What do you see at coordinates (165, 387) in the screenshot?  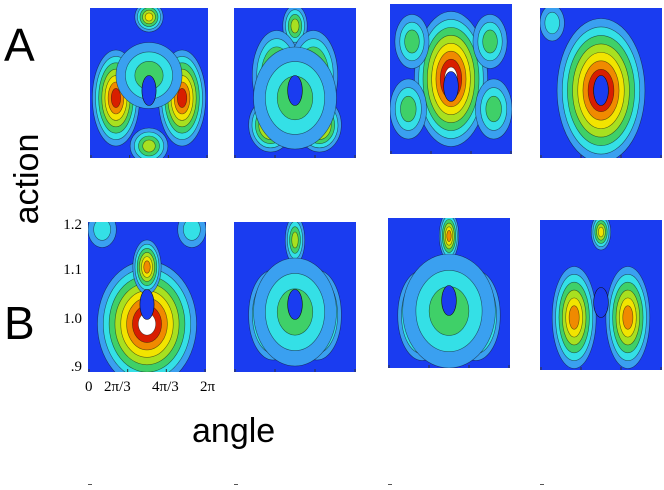 I see `x-tick-label: 4π/3` at bounding box center [165, 387].